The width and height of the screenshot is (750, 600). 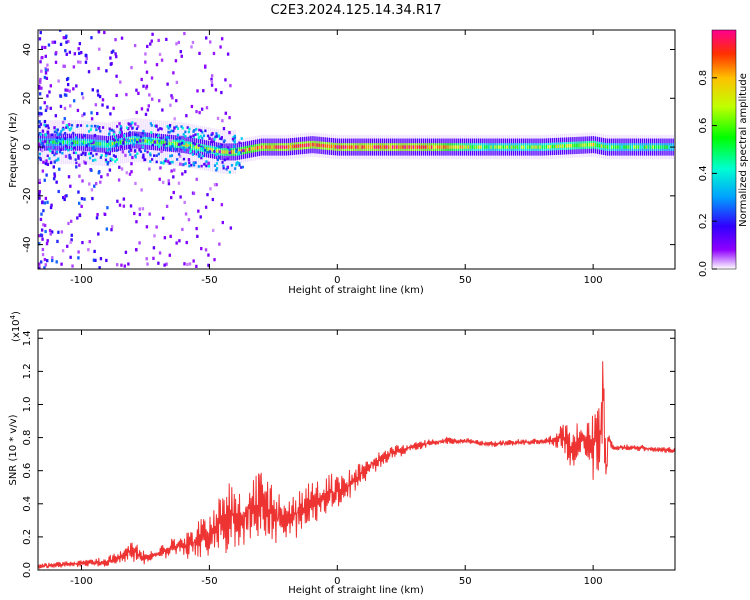 I want to click on snr-scale-base: (x10, so click(x=16, y=330).